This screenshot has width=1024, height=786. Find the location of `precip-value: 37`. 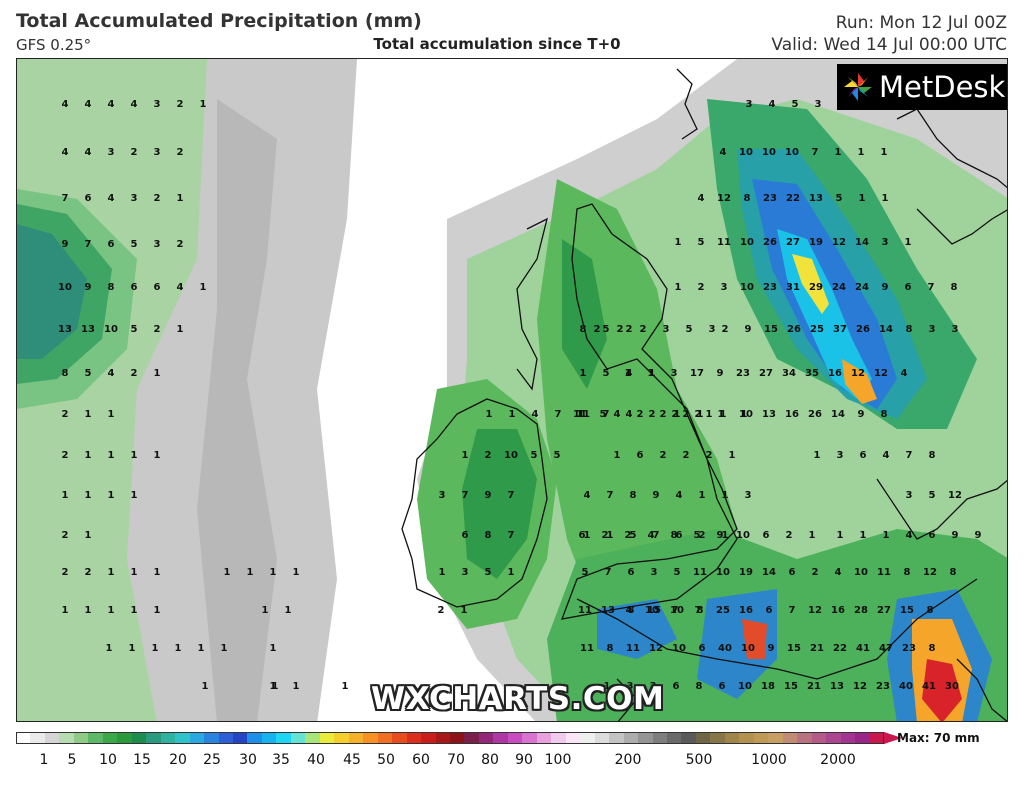

precip-value: 37 is located at coordinates (840, 329).